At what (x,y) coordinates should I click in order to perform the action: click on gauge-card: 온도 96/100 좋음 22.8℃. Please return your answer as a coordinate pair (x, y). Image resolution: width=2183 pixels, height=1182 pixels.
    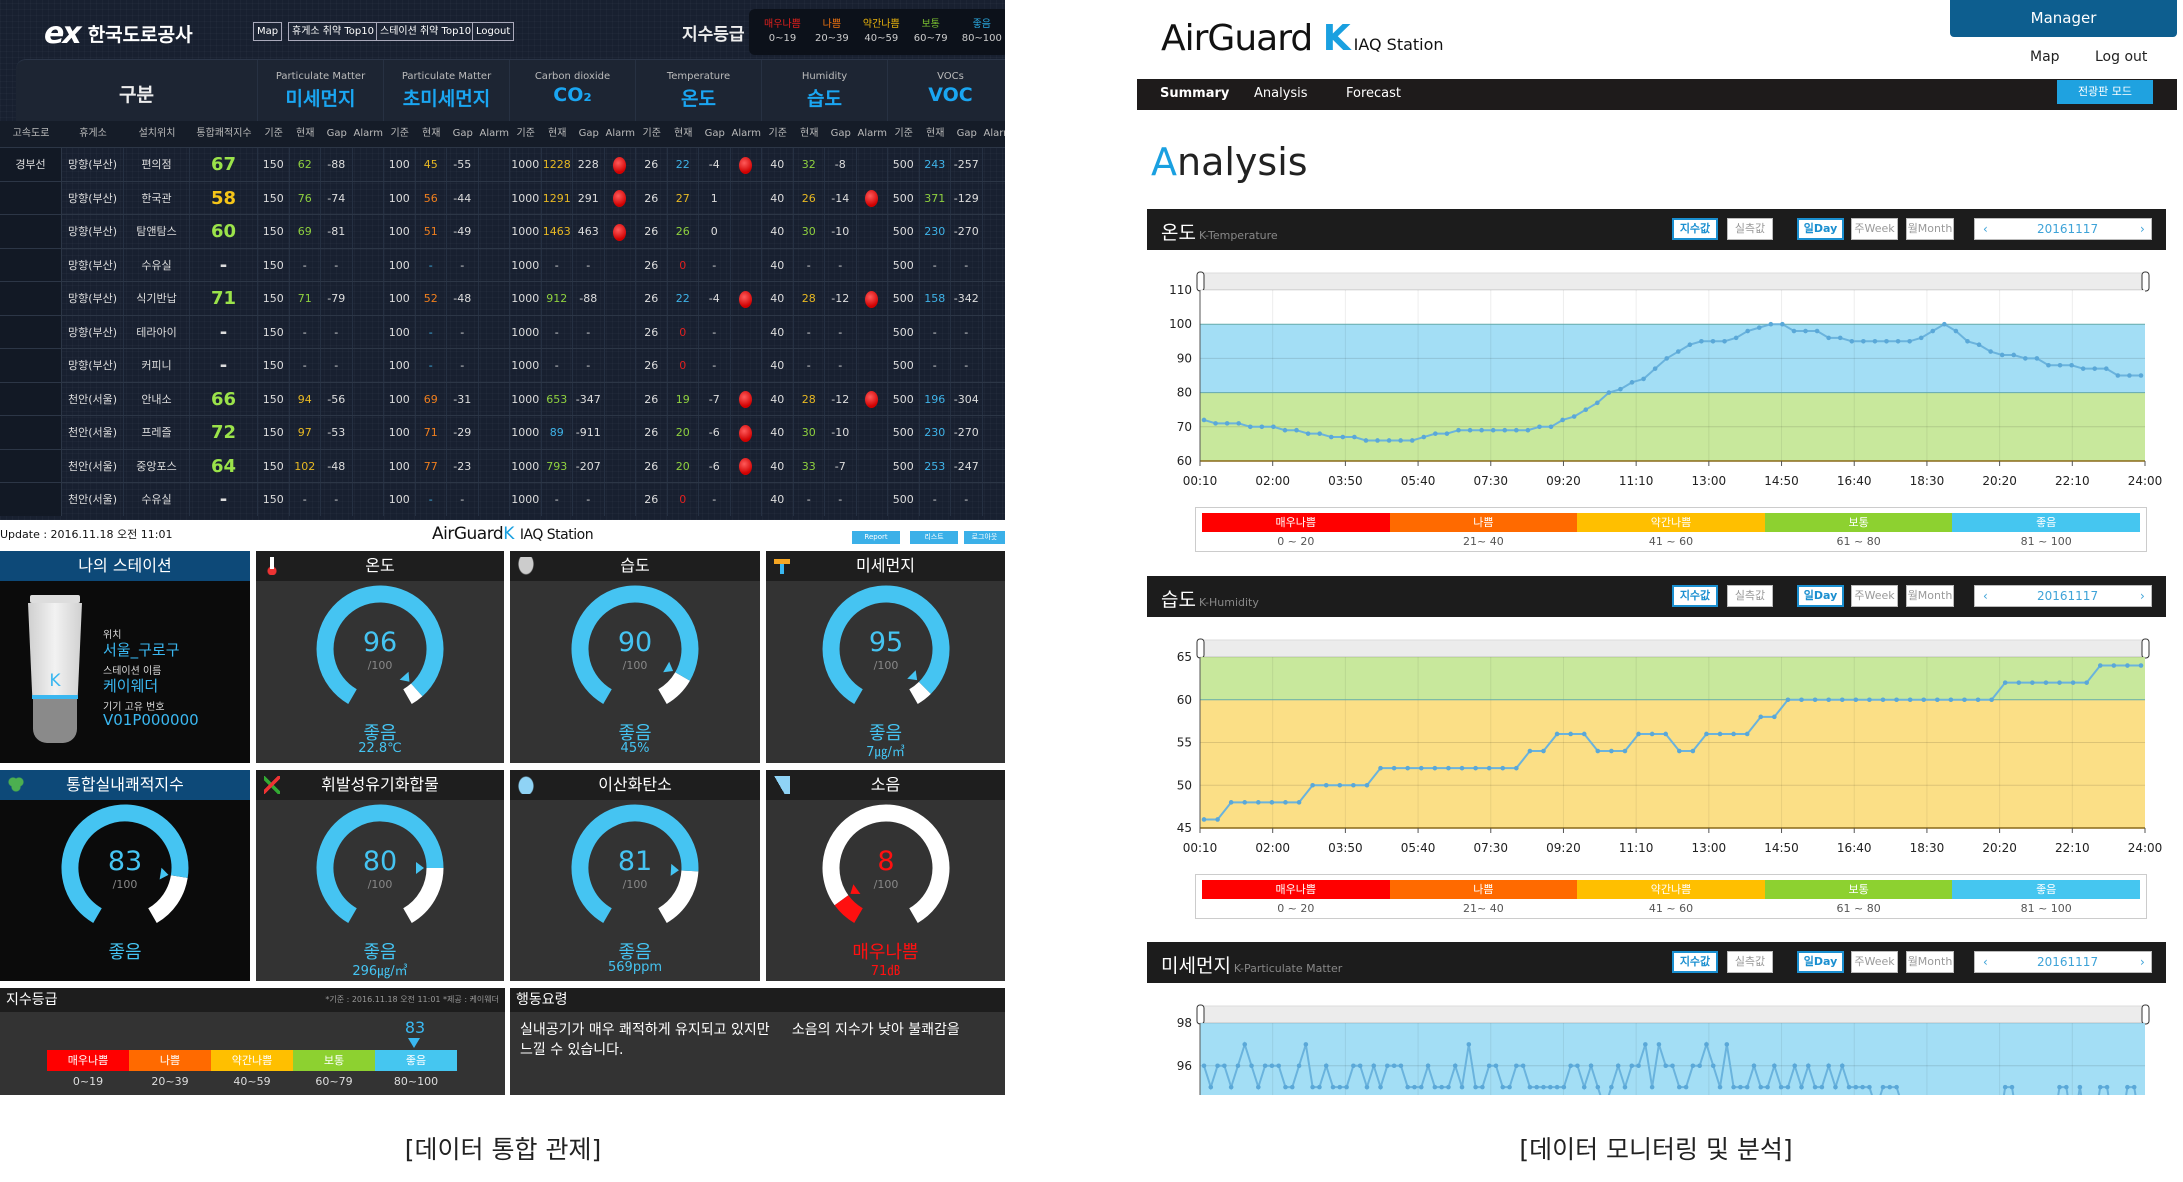
    Looking at the image, I should click on (380, 657).